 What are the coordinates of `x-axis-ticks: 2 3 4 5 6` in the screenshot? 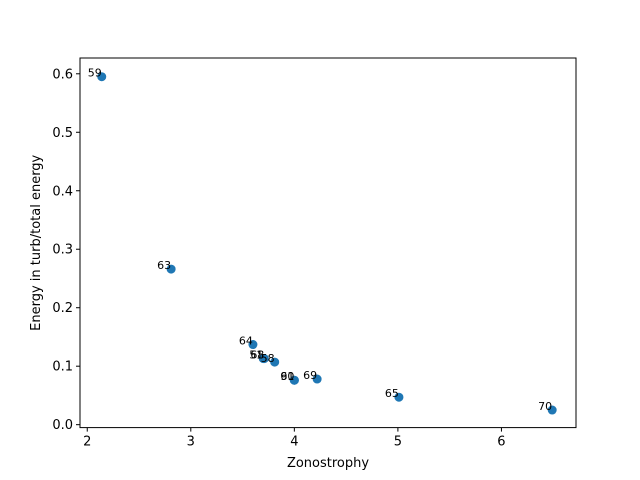 It's located at (294, 438).